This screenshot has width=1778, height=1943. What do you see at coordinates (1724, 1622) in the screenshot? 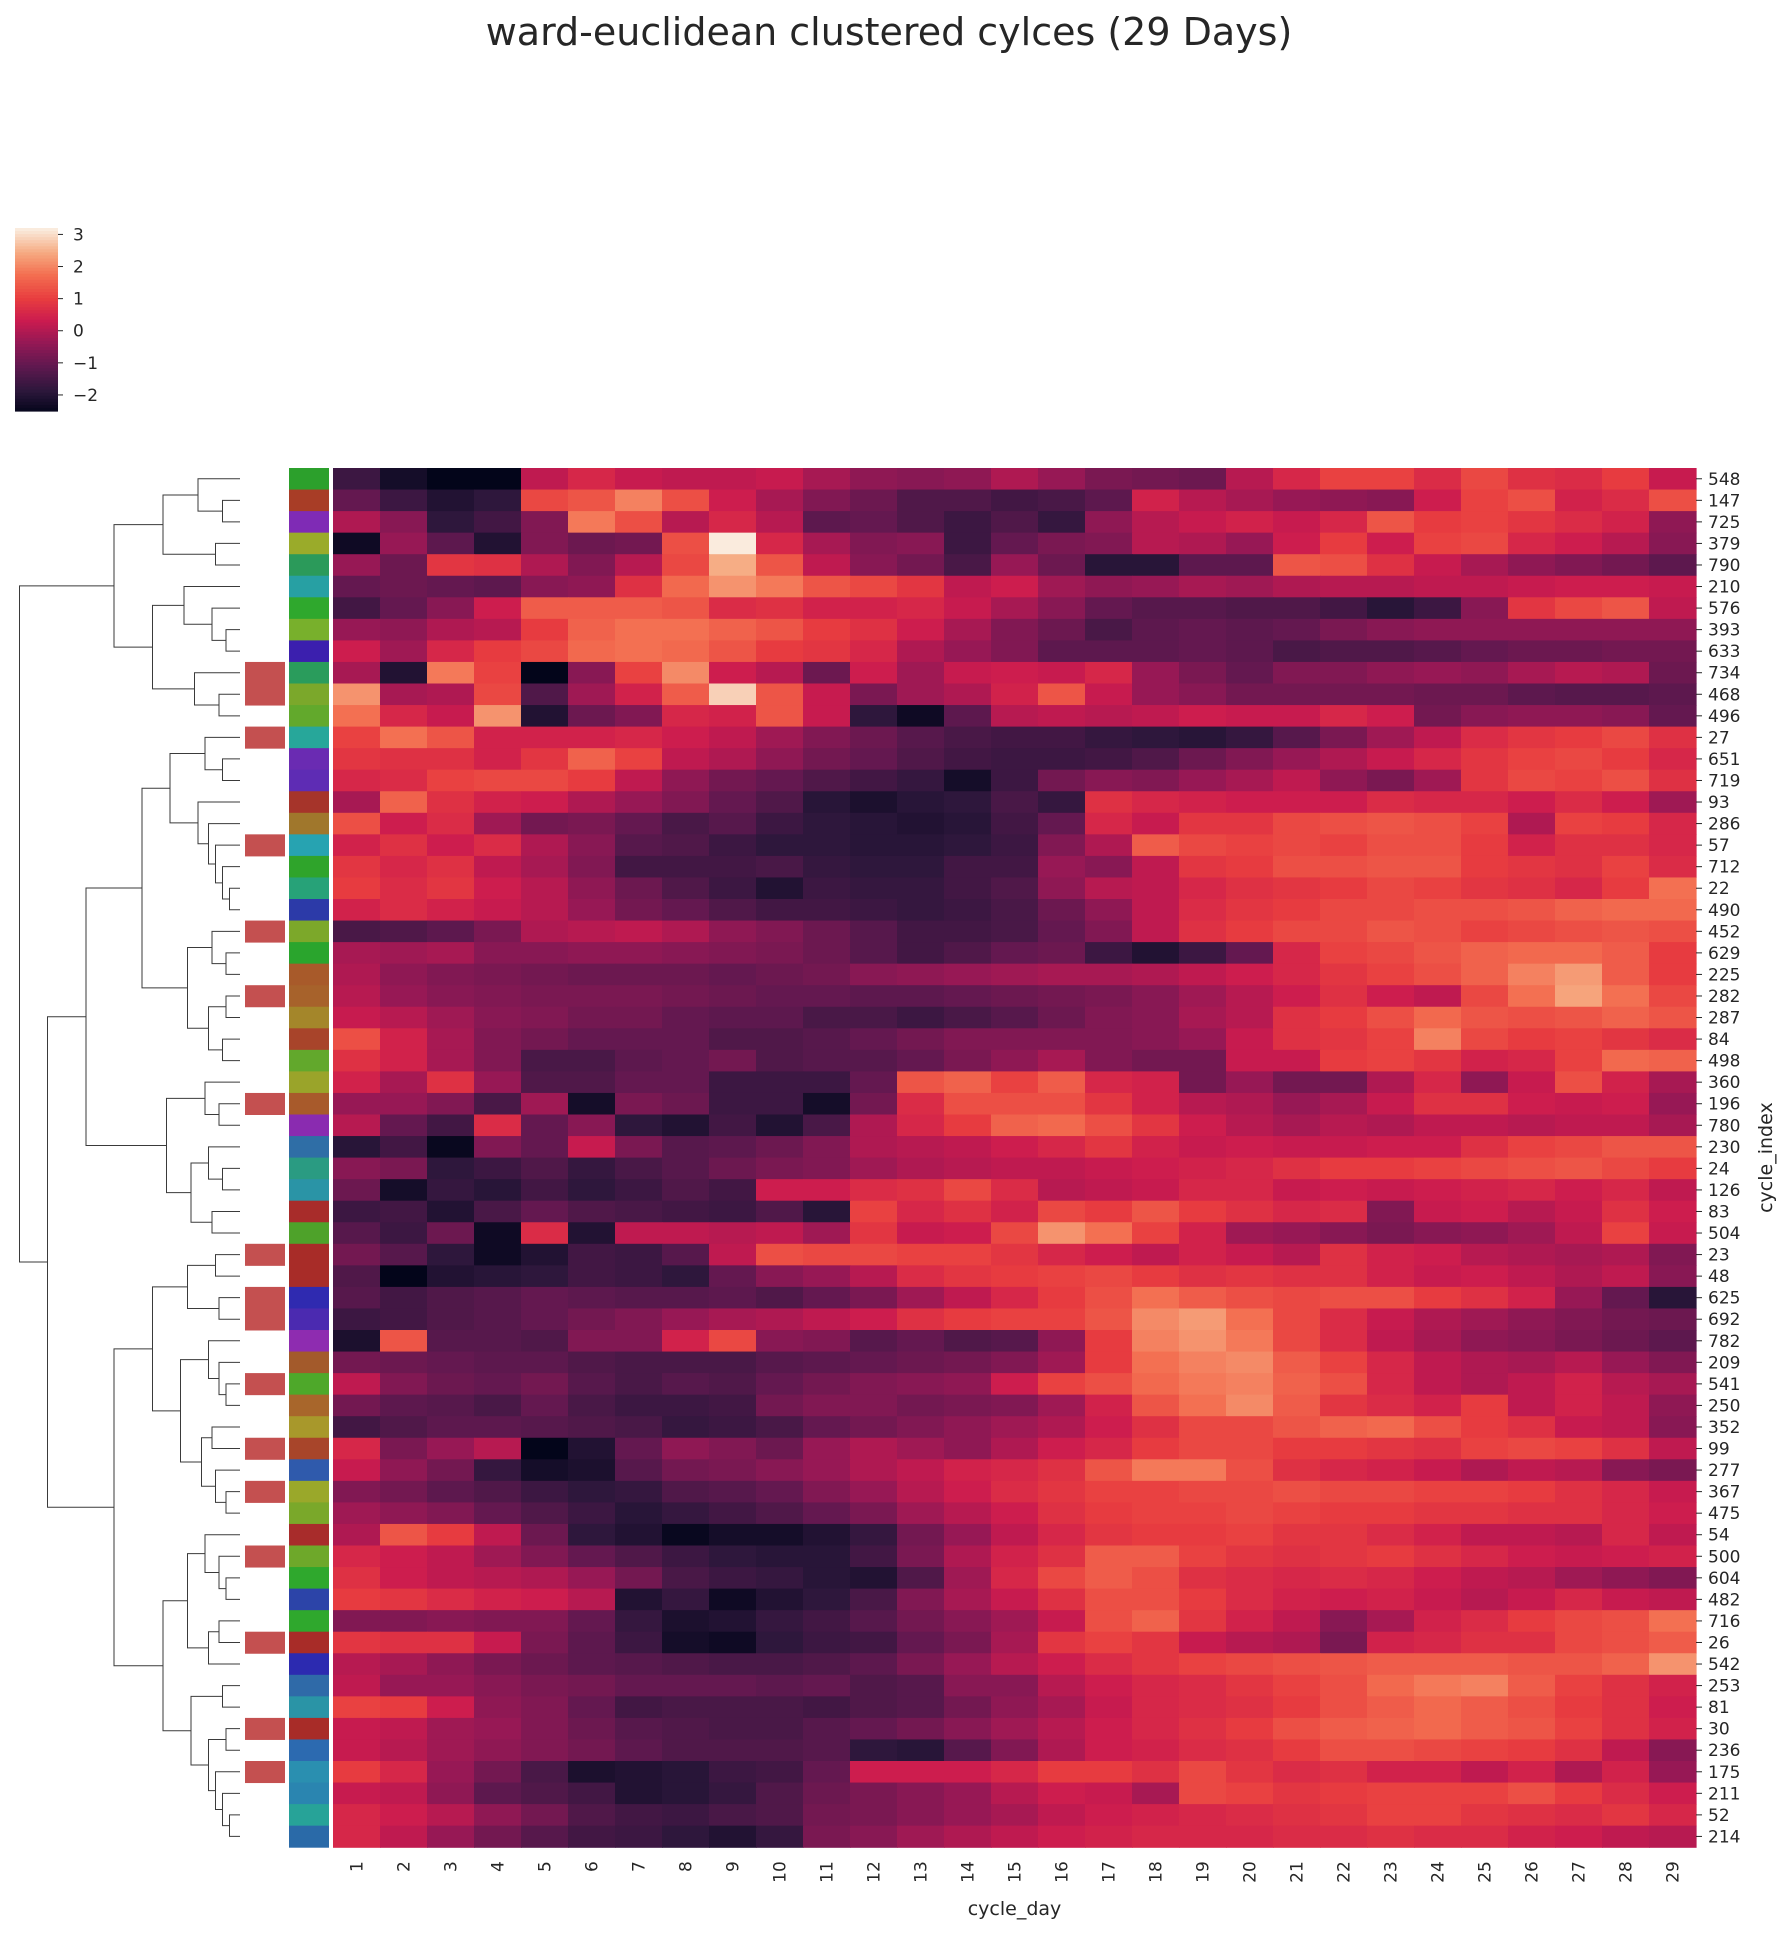
I see `row-label: 716` at bounding box center [1724, 1622].